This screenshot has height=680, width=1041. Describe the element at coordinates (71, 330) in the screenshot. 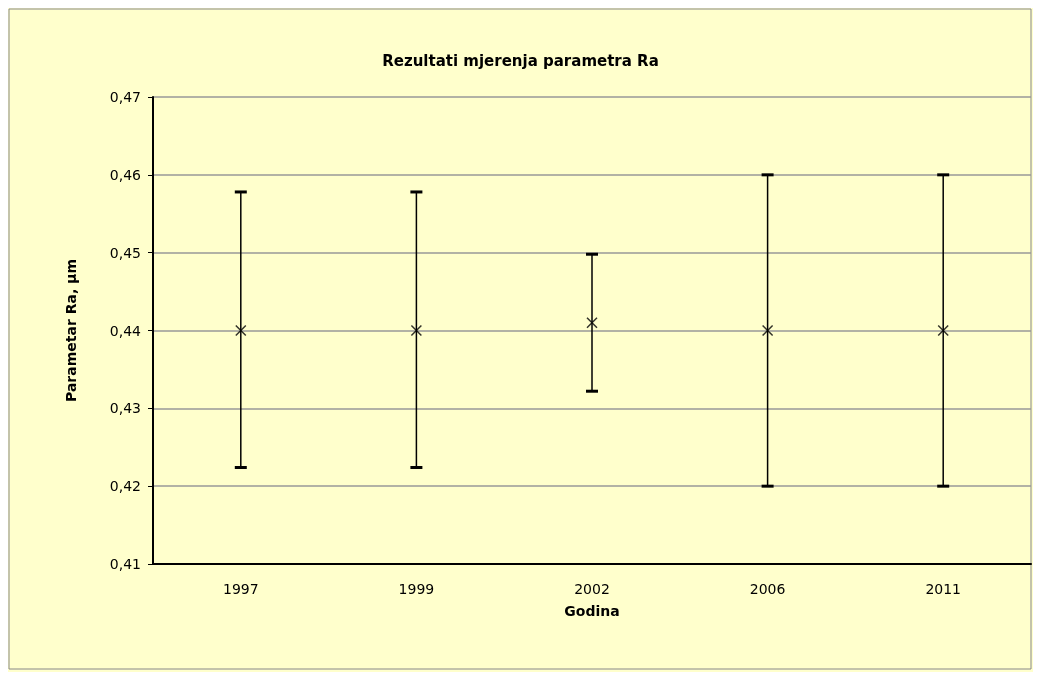

I see `y-axis-title: Parametar Ra, µm` at that location.